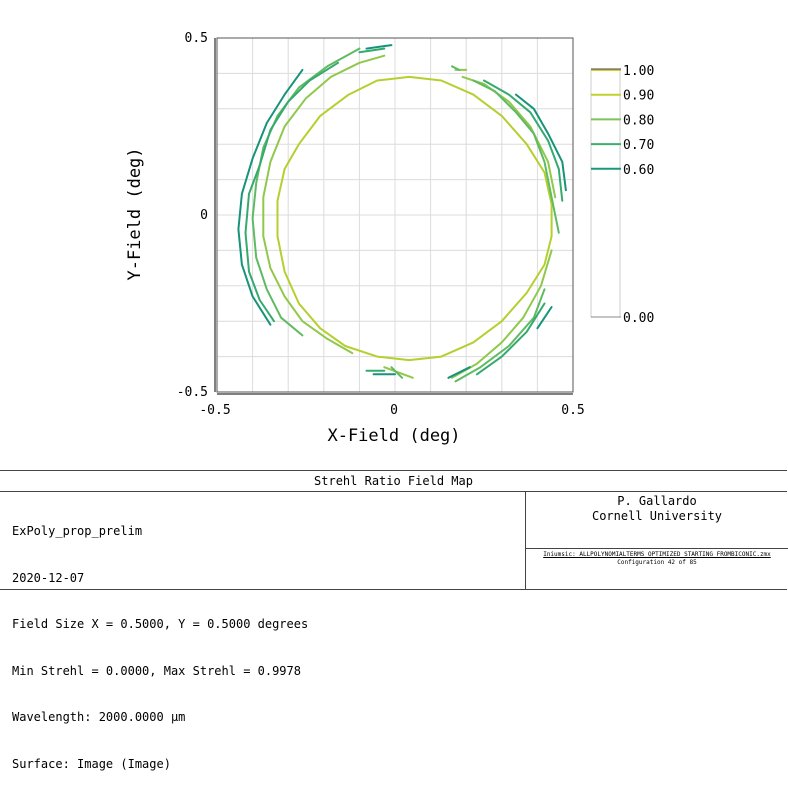 This screenshot has height=803, width=788. Describe the element at coordinates (214, 410) in the screenshot. I see `x-tick-left: -0.5` at that location.